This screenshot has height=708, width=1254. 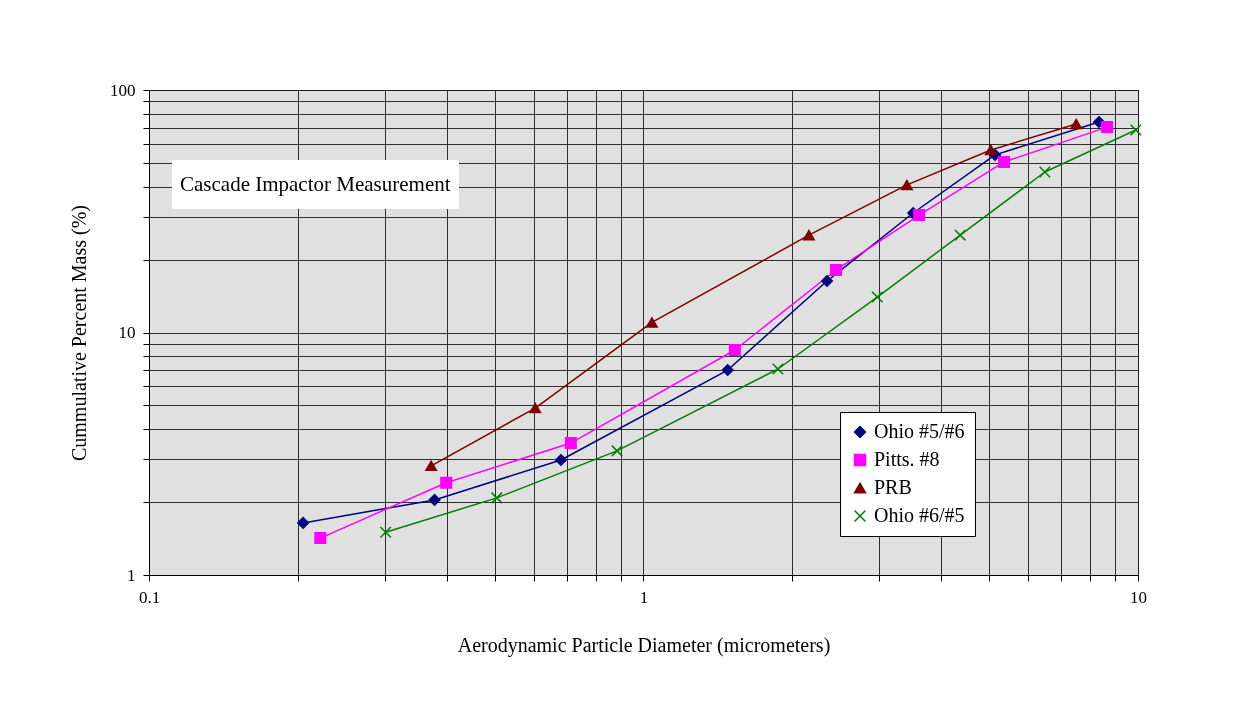 I want to click on y-axis-title: Cummulative Percent Mass (%), so click(x=79, y=333).